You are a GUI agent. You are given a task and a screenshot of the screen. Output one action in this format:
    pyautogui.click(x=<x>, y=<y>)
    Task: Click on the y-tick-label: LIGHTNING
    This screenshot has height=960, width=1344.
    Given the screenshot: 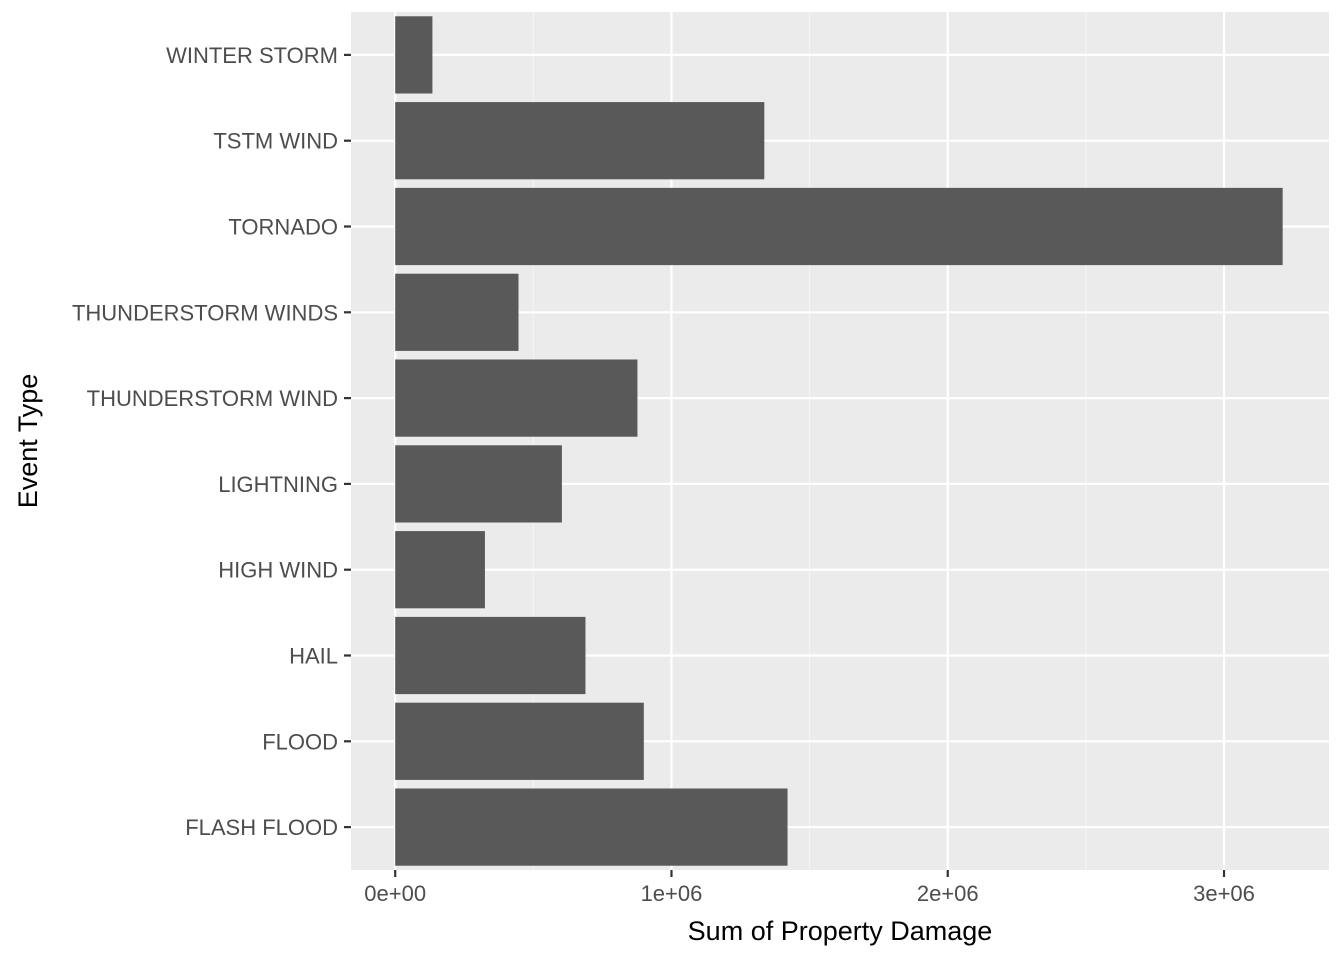 What is the action you would take?
    pyautogui.click(x=278, y=484)
    